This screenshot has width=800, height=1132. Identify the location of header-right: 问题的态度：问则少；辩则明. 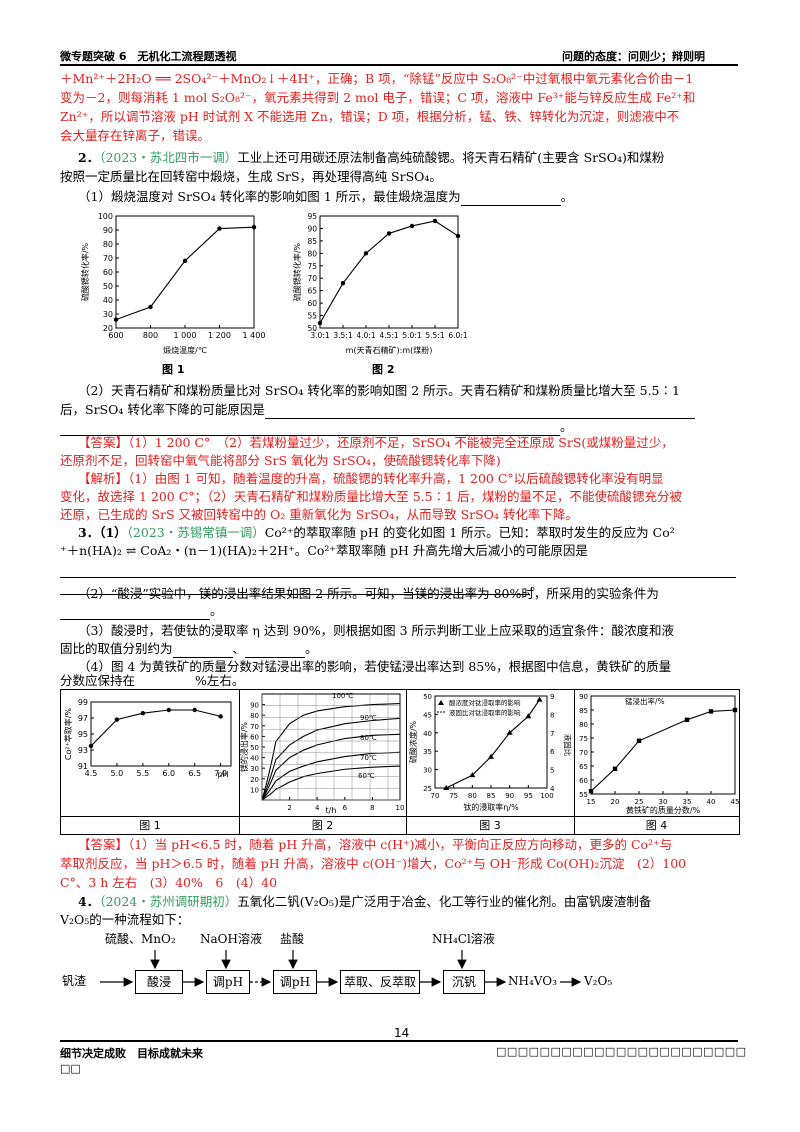
(633, 56).